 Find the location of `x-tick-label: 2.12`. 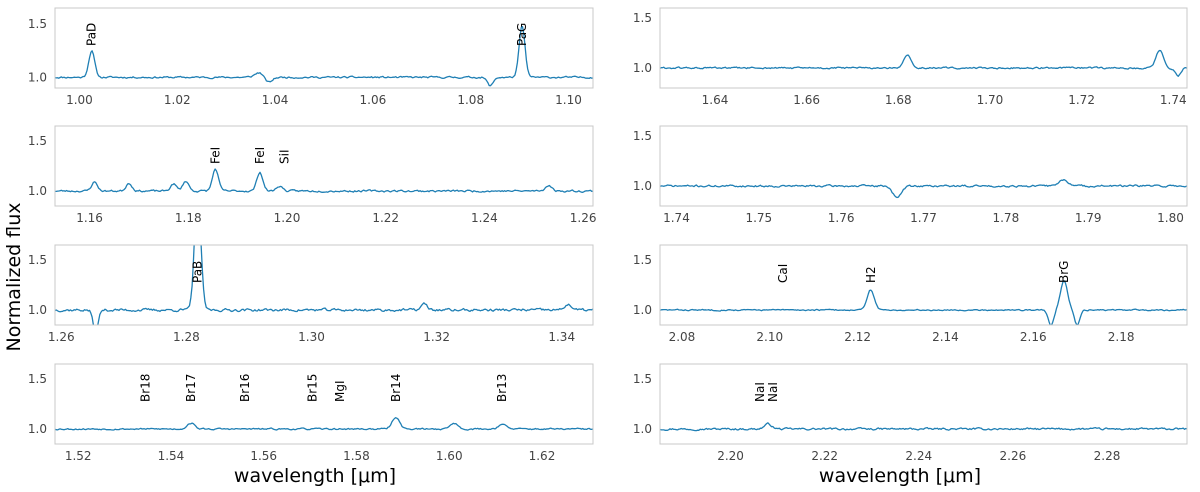

x-tick-label: 2.12 is located at coordinates (857, 337).